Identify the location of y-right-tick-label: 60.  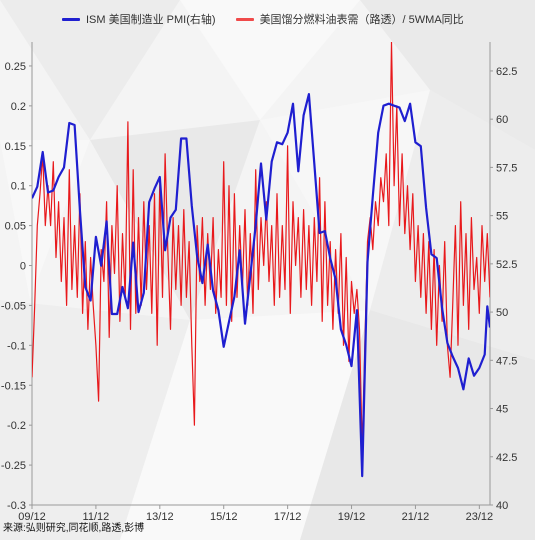
(502, 120).